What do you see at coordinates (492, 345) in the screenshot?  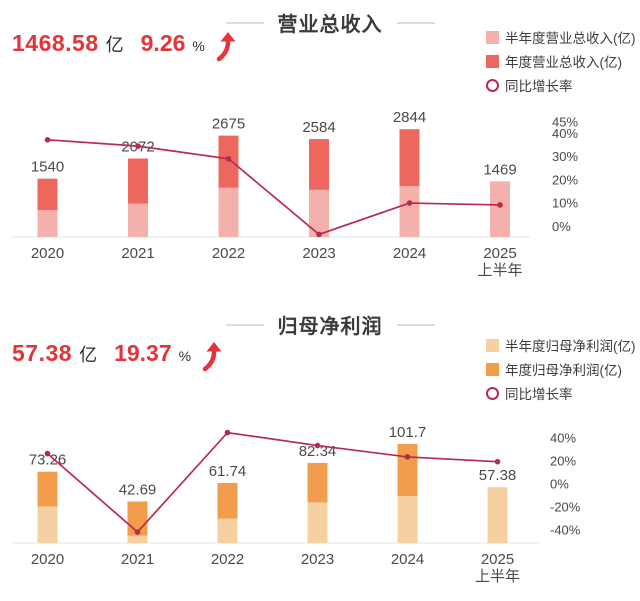 I see `halfyear-profit-swatch-icon` at bounding box center [492, 345].